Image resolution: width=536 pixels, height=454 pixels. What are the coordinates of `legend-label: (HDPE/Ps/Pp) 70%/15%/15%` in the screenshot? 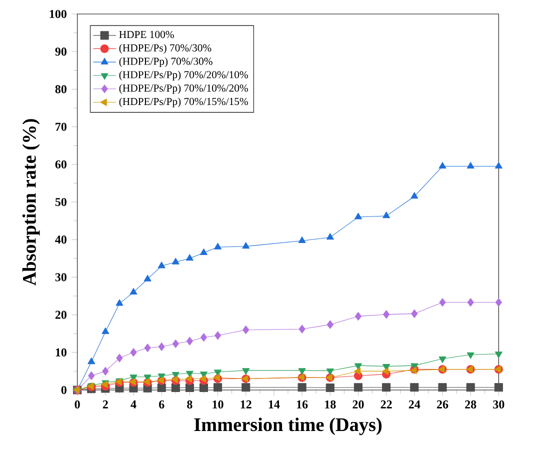 It's located at (183, 103).